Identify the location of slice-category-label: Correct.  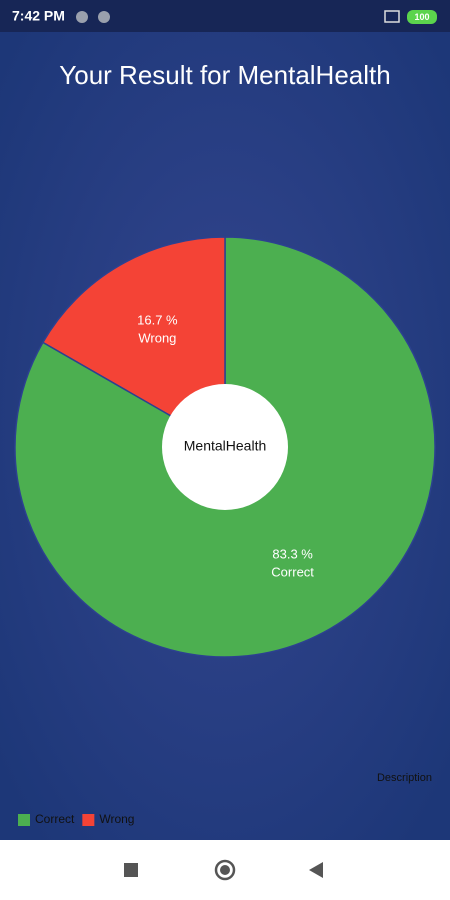
(292, 571).